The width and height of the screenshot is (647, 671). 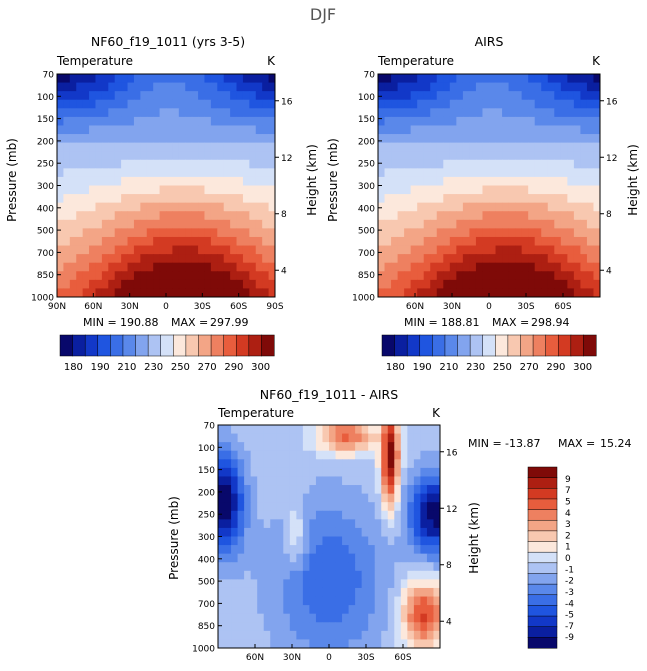 I want to click on y-tick-label: 400, so click(x=206, y=560).